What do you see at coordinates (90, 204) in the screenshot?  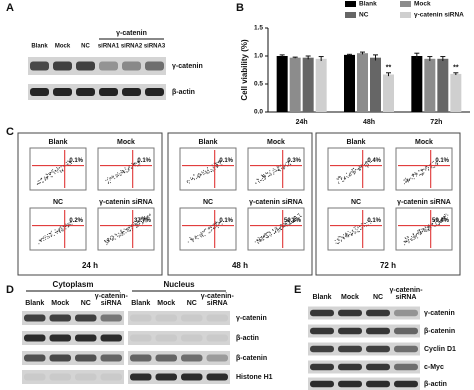 I see `time-box` at bounding box center [90, 204].